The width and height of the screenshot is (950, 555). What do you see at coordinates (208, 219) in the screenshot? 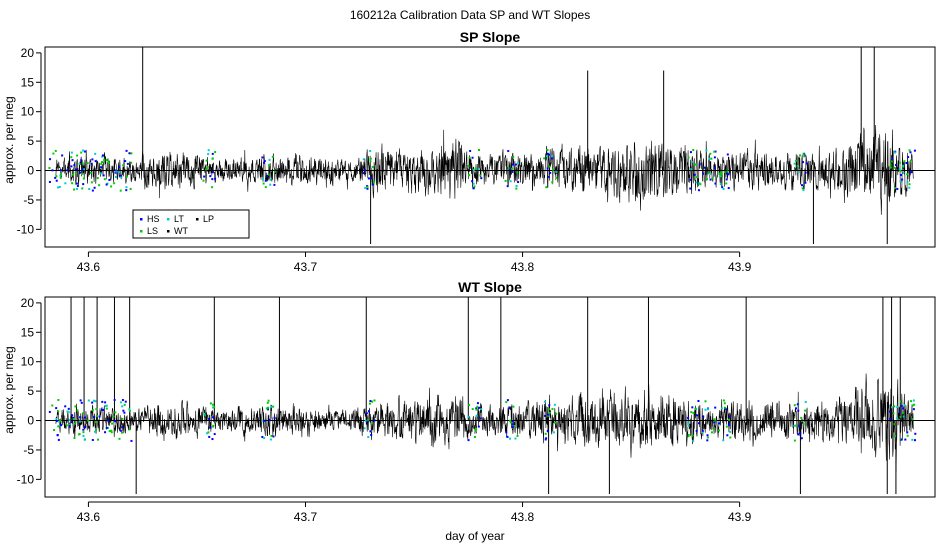
I see `legend-label-lp: LP` at bounding box center [208, 219].